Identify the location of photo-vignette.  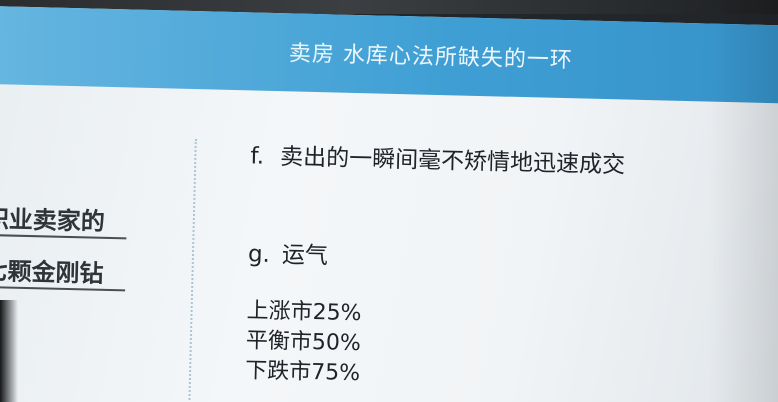
(9, 351).